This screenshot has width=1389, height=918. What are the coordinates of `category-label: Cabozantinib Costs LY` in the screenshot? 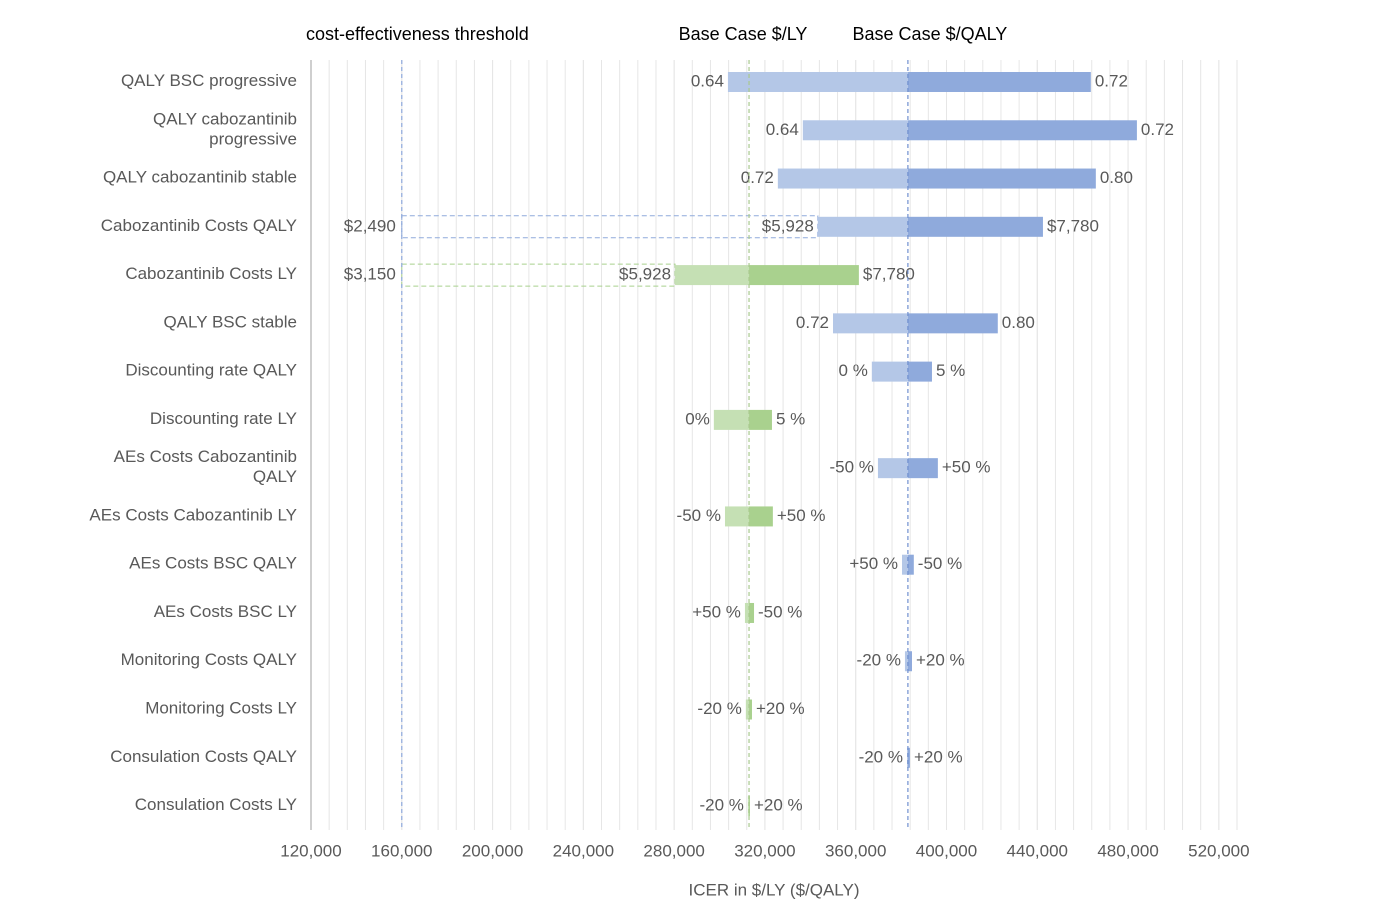 It's located at (211, 274).